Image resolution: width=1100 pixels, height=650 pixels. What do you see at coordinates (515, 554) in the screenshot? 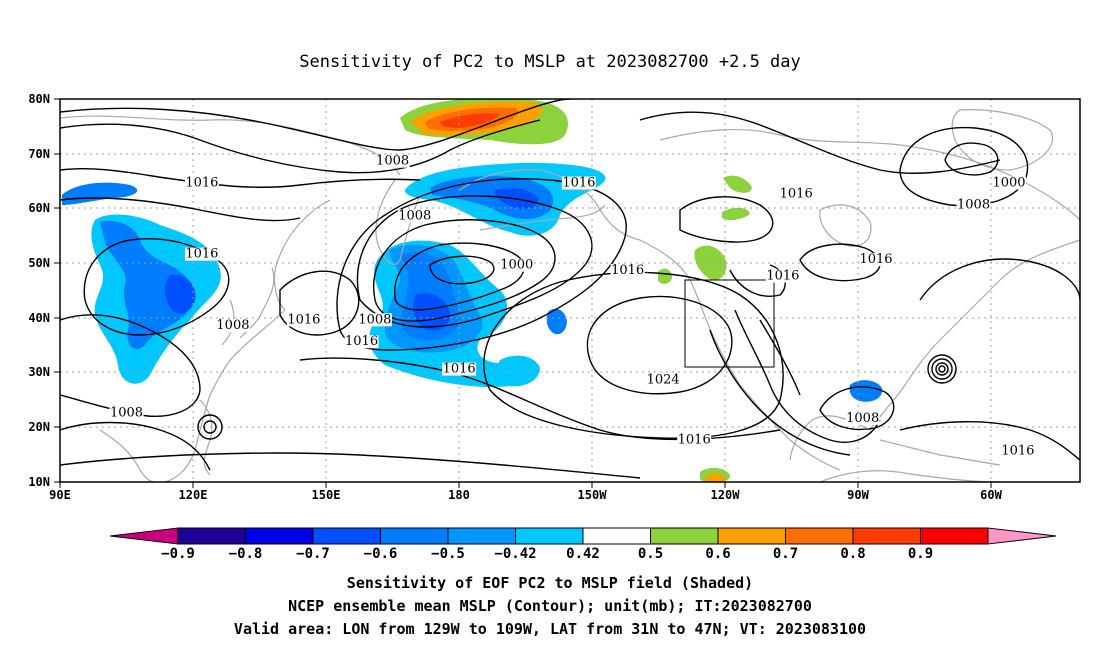
I see `colorbar-label: −0.42` at bounding box center [515, 554].